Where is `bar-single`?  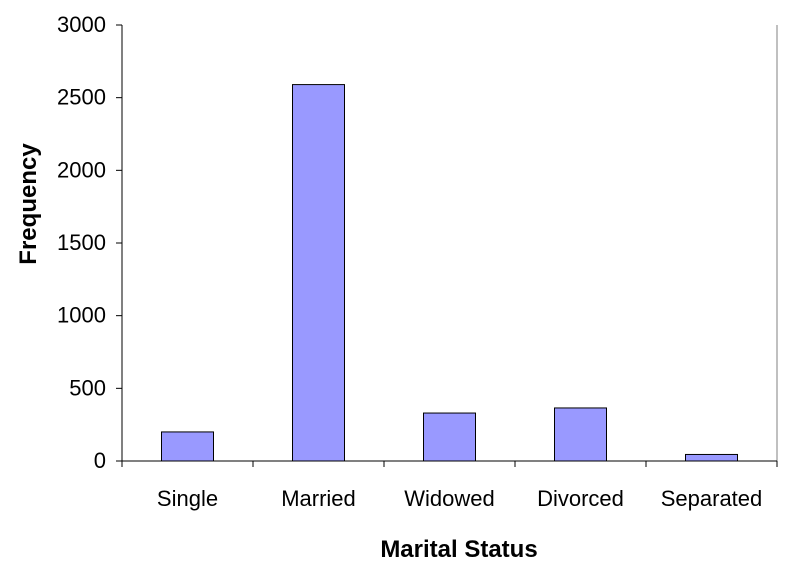
bar-single is located at coordinates (187, 446).